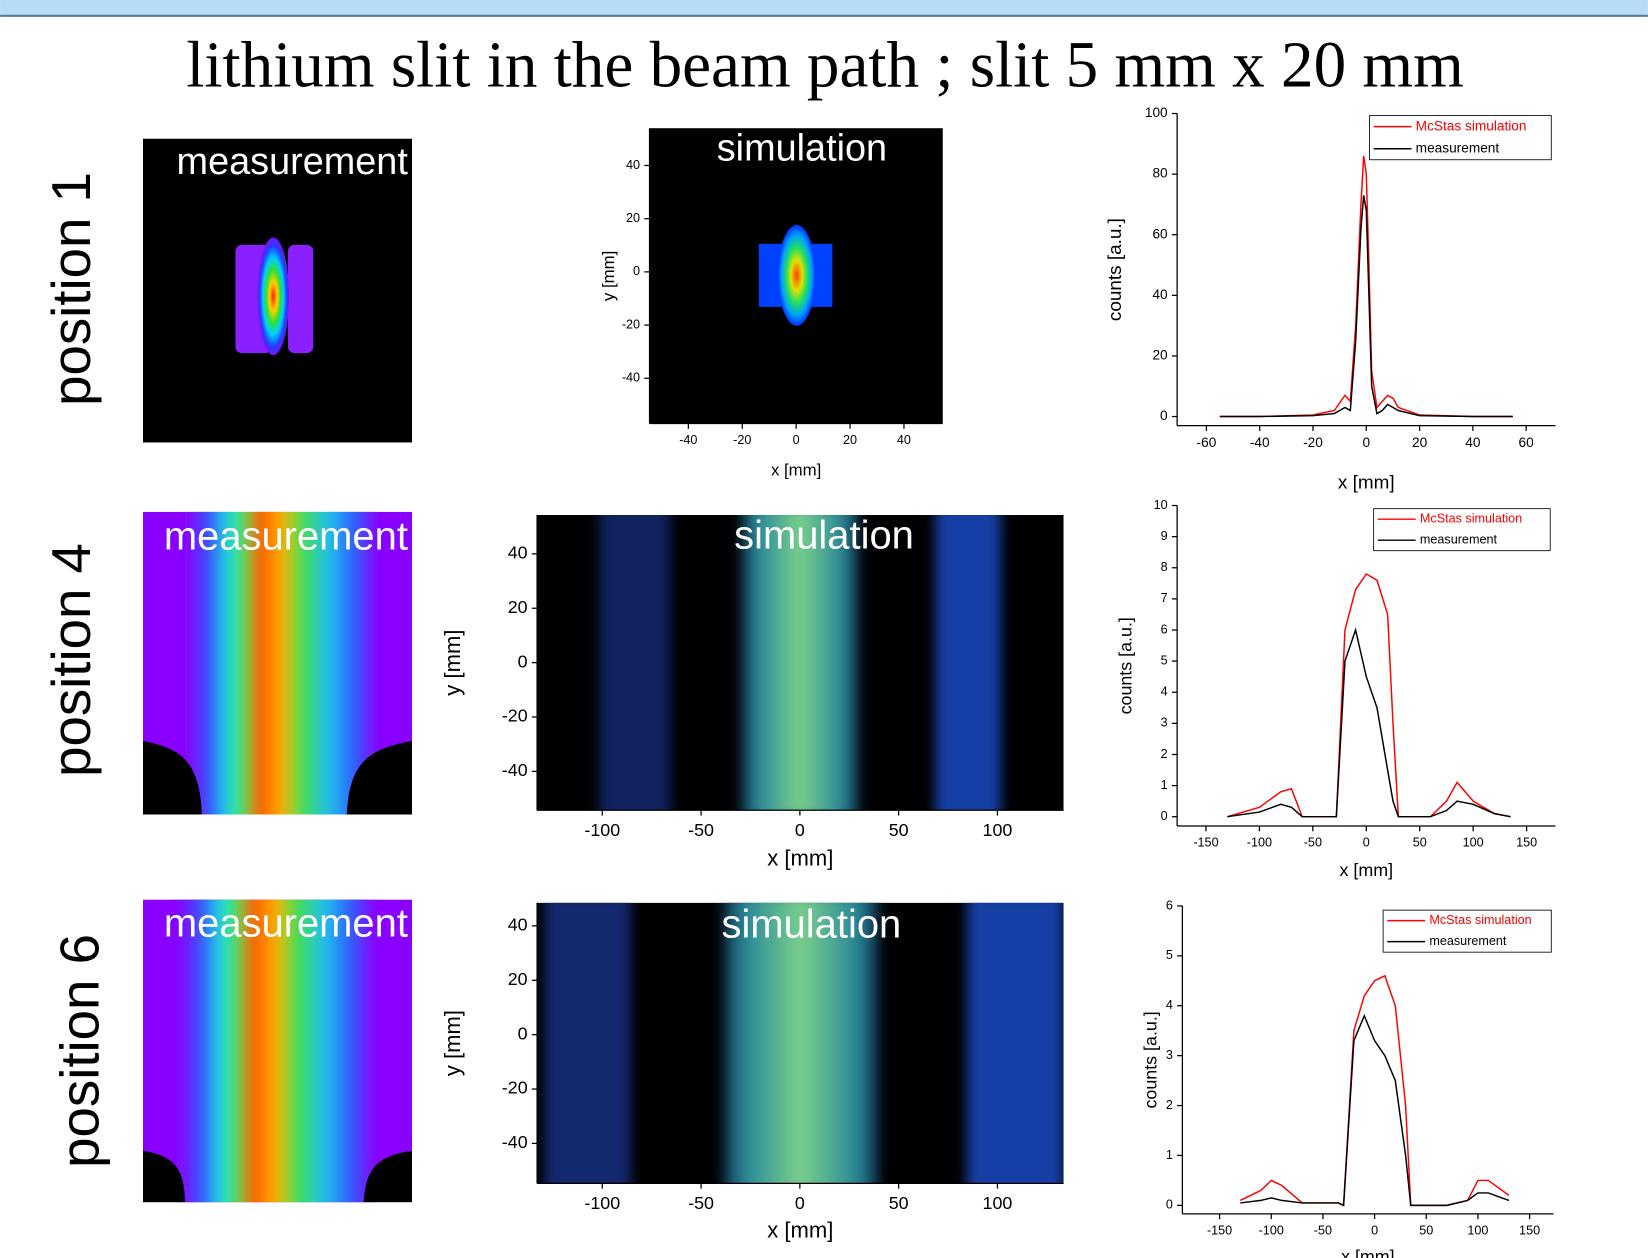 This screenshot has height=1258, width=1648. Describe the element at coordinates (1164, 536) in the screenshot. I see `y-tick-label: 9` at that location.